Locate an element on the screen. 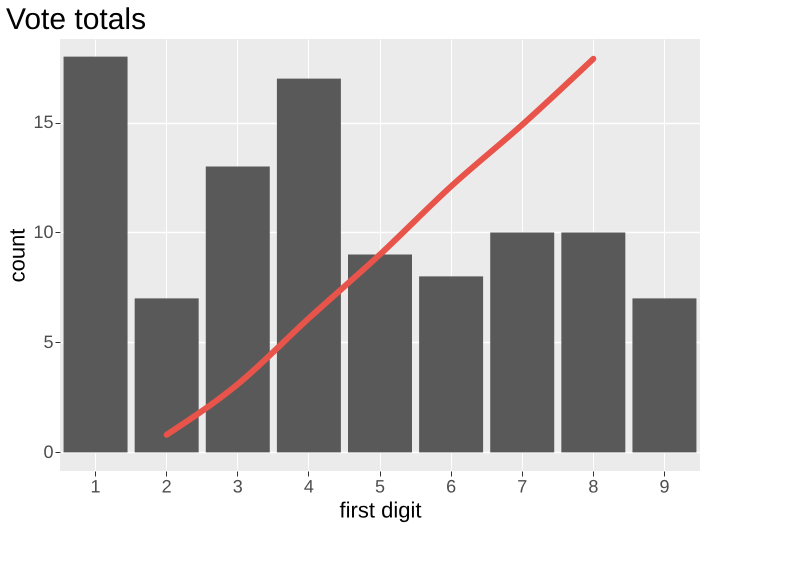 This screenshot has width=791, height=575. x-tick-label: 2 is located at coordinates (167, 486).